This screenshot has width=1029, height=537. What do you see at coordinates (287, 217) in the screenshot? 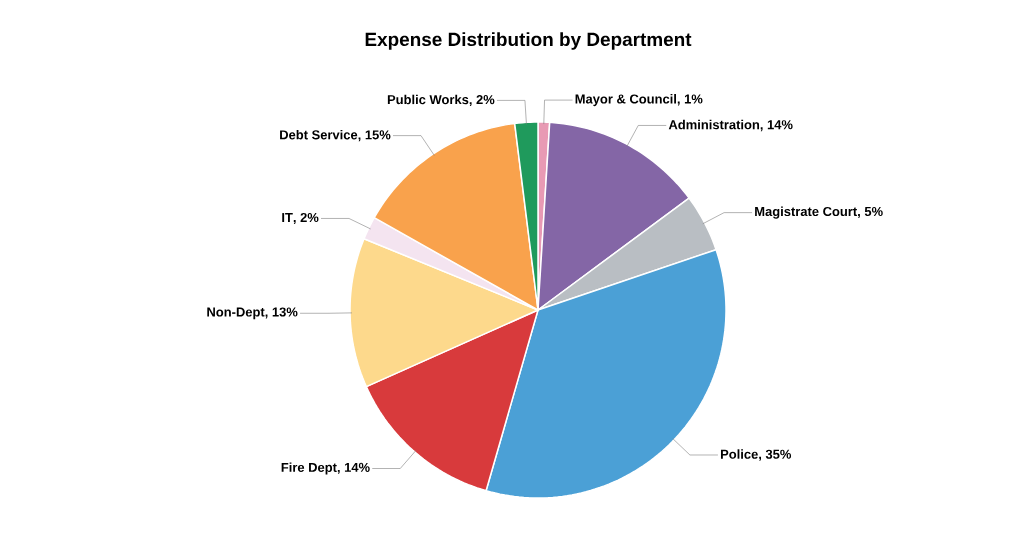
I see `slice-label: IT` at bounding box center [287, 217].